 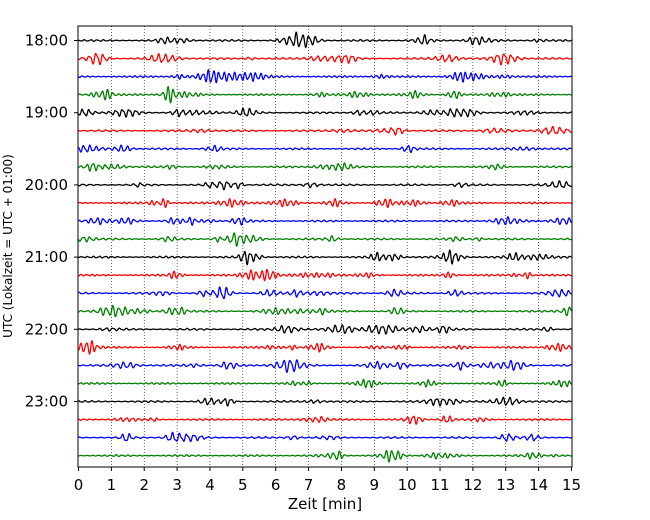 What do you see at coordinates (46, 402) in the screenshot?
I see `y-tick-label: 23:00` at bounding box center [46, 402].